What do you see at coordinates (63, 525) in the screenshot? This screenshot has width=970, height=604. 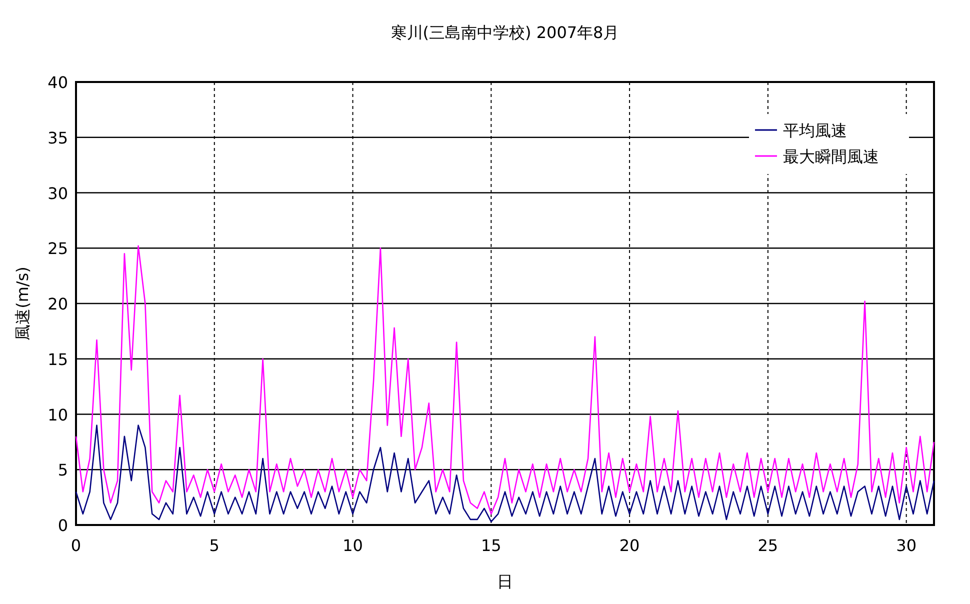 I see `y-tick-label: 0` at bounding box center [63, 525].